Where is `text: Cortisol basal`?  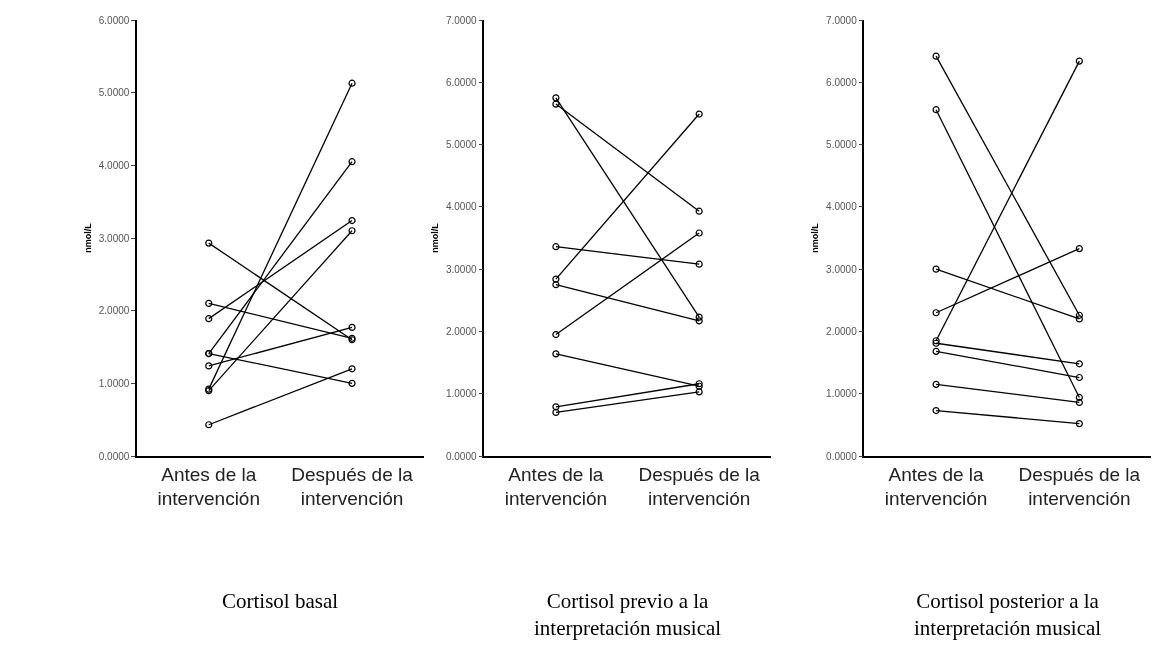
text: Cortisol basal is located at coordinates (280, 601).